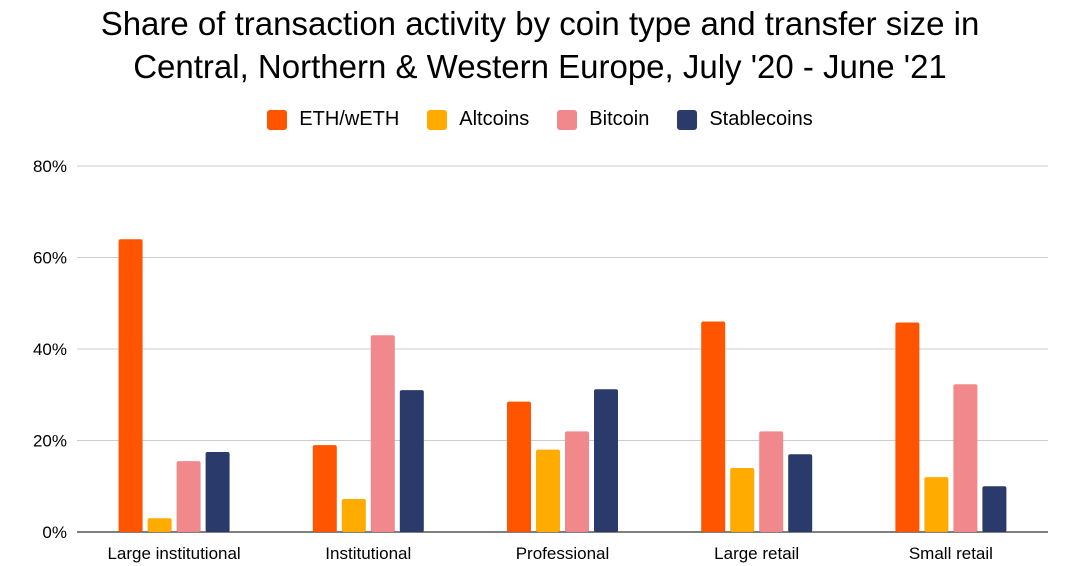 This screenshot has height=566, width=1080. I want to click on x-category-label: Institutional, so click(368, 553).